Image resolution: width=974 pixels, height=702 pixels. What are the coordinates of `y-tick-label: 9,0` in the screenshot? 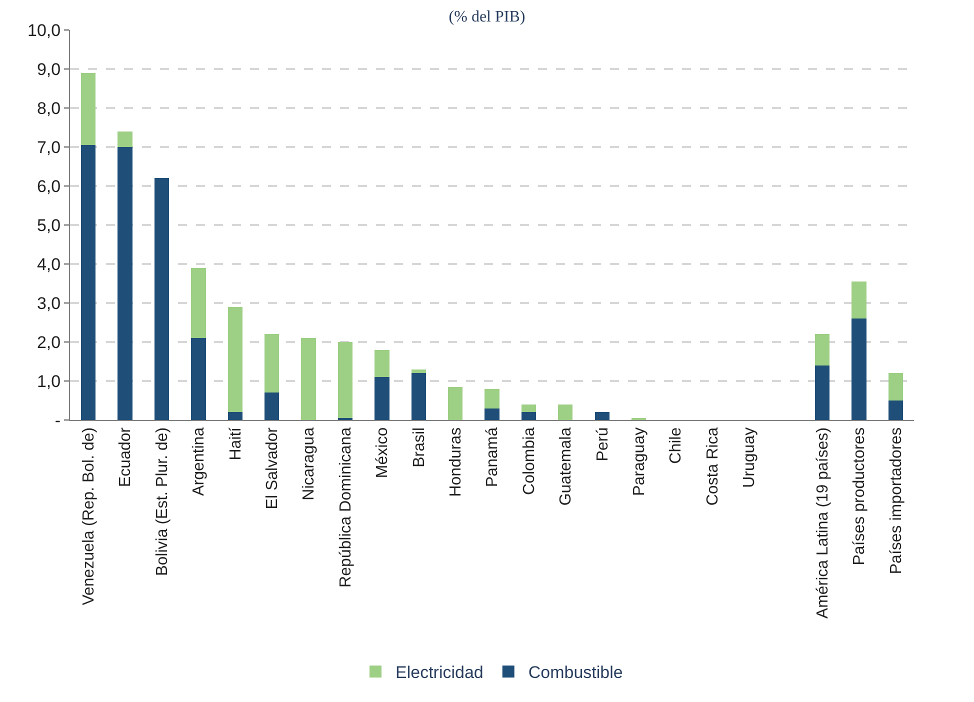 It's located at (48, 69).